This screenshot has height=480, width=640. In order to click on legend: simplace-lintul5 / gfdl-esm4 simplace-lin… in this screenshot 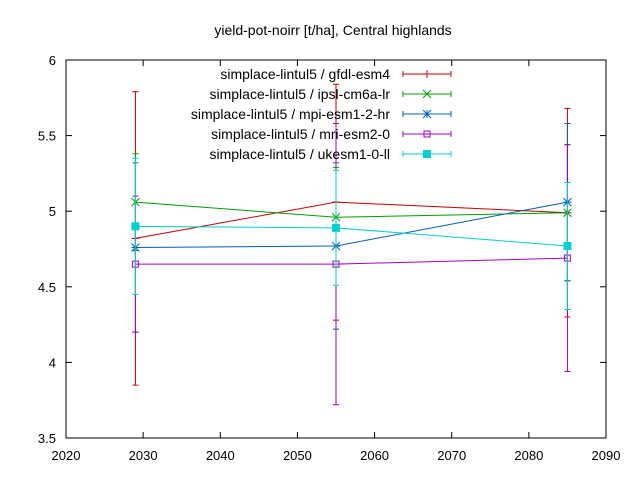, I will do `click(321, 114)`.